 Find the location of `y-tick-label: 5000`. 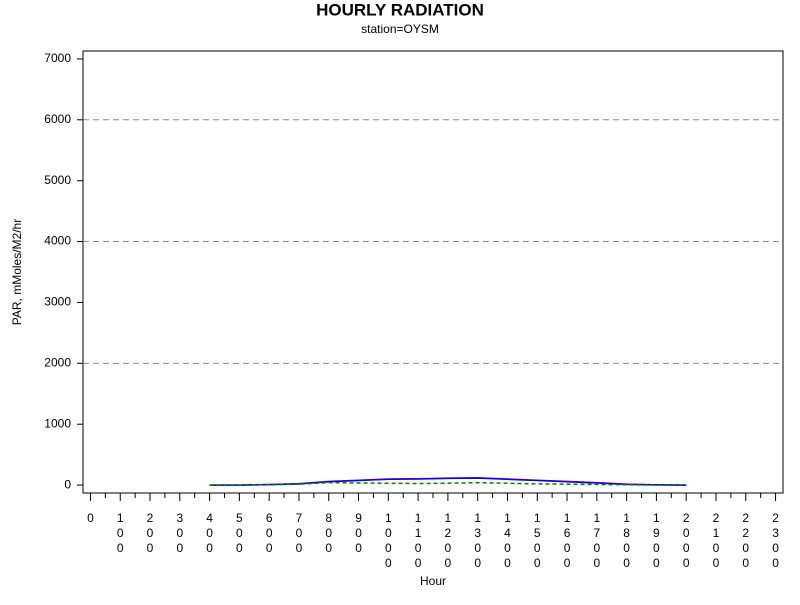

y-tick-label: 5000 is located at coordinates (57, 180).